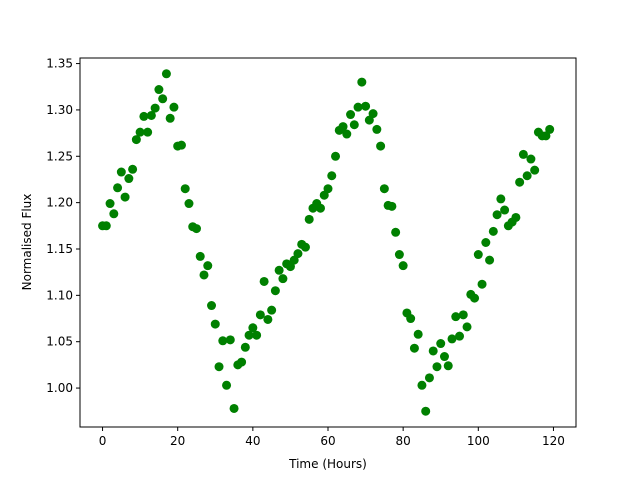 The height and width of the screenshot is (480, 640). Describe the element at coordinates (177, 441) in the screenshot. I see `x-tick-label: 20` at that location.